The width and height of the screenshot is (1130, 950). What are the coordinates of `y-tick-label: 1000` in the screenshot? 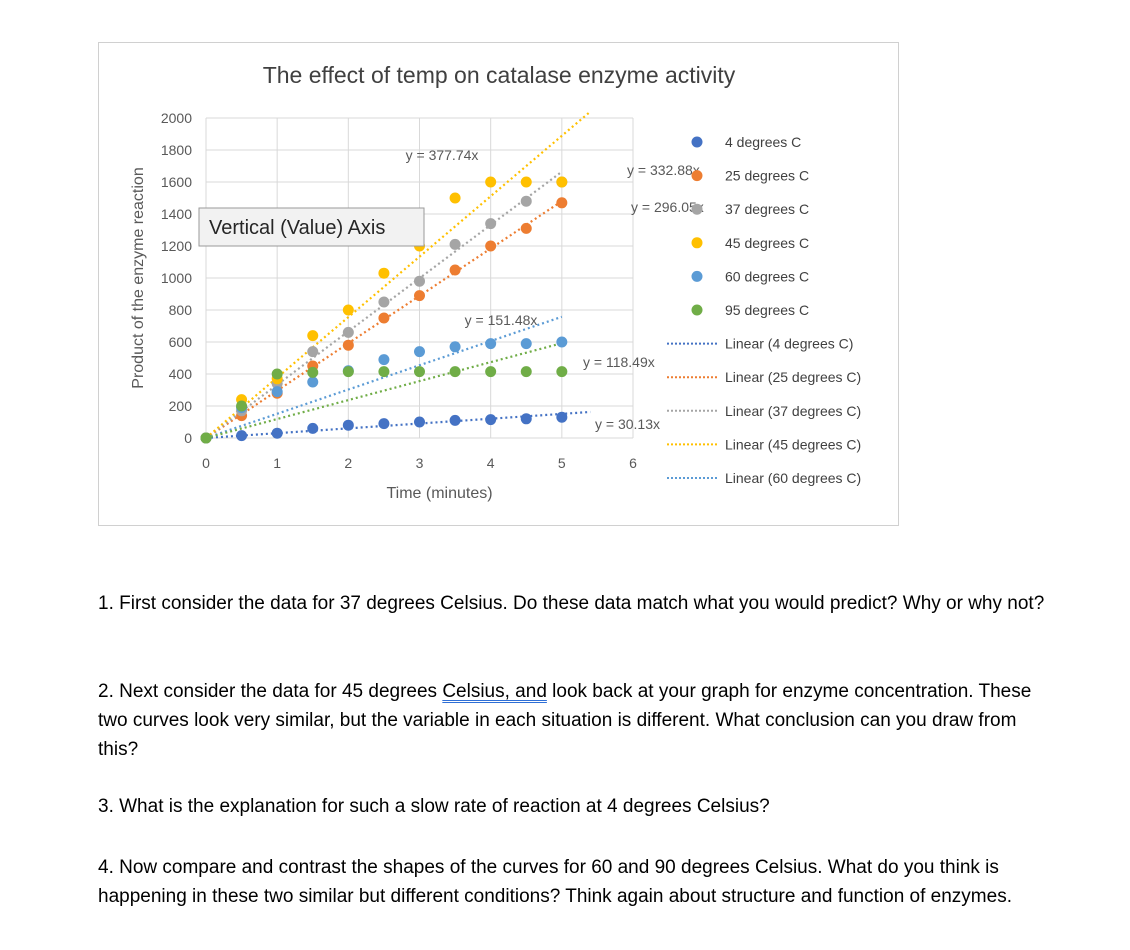 It's located at (176, 278).